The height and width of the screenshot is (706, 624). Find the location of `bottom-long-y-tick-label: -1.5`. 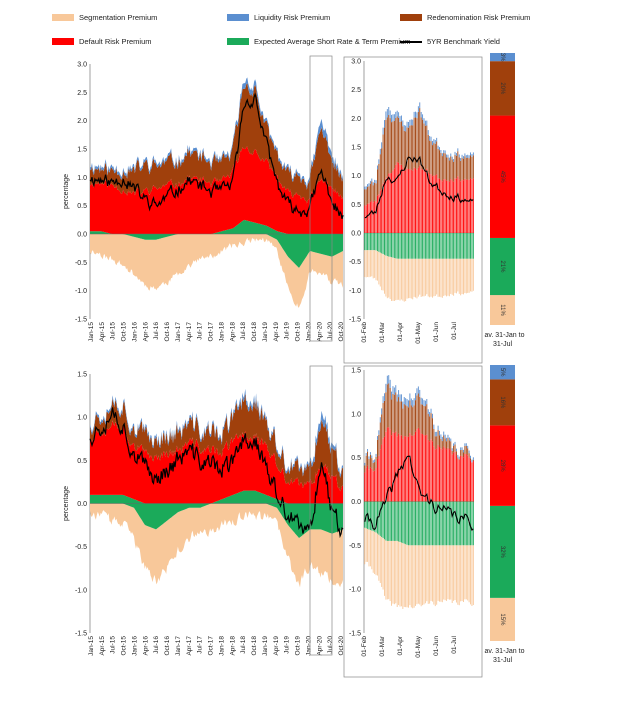

bottom-long-y-tick-label: -1.5 is located at coordinates (81, 634).